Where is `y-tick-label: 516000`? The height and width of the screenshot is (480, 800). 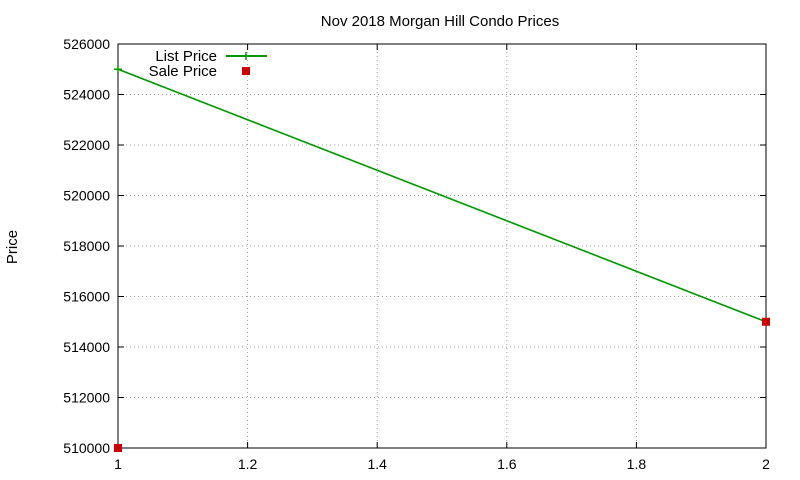
y-tick-label: 516000 is located at coordinates (86, 297).